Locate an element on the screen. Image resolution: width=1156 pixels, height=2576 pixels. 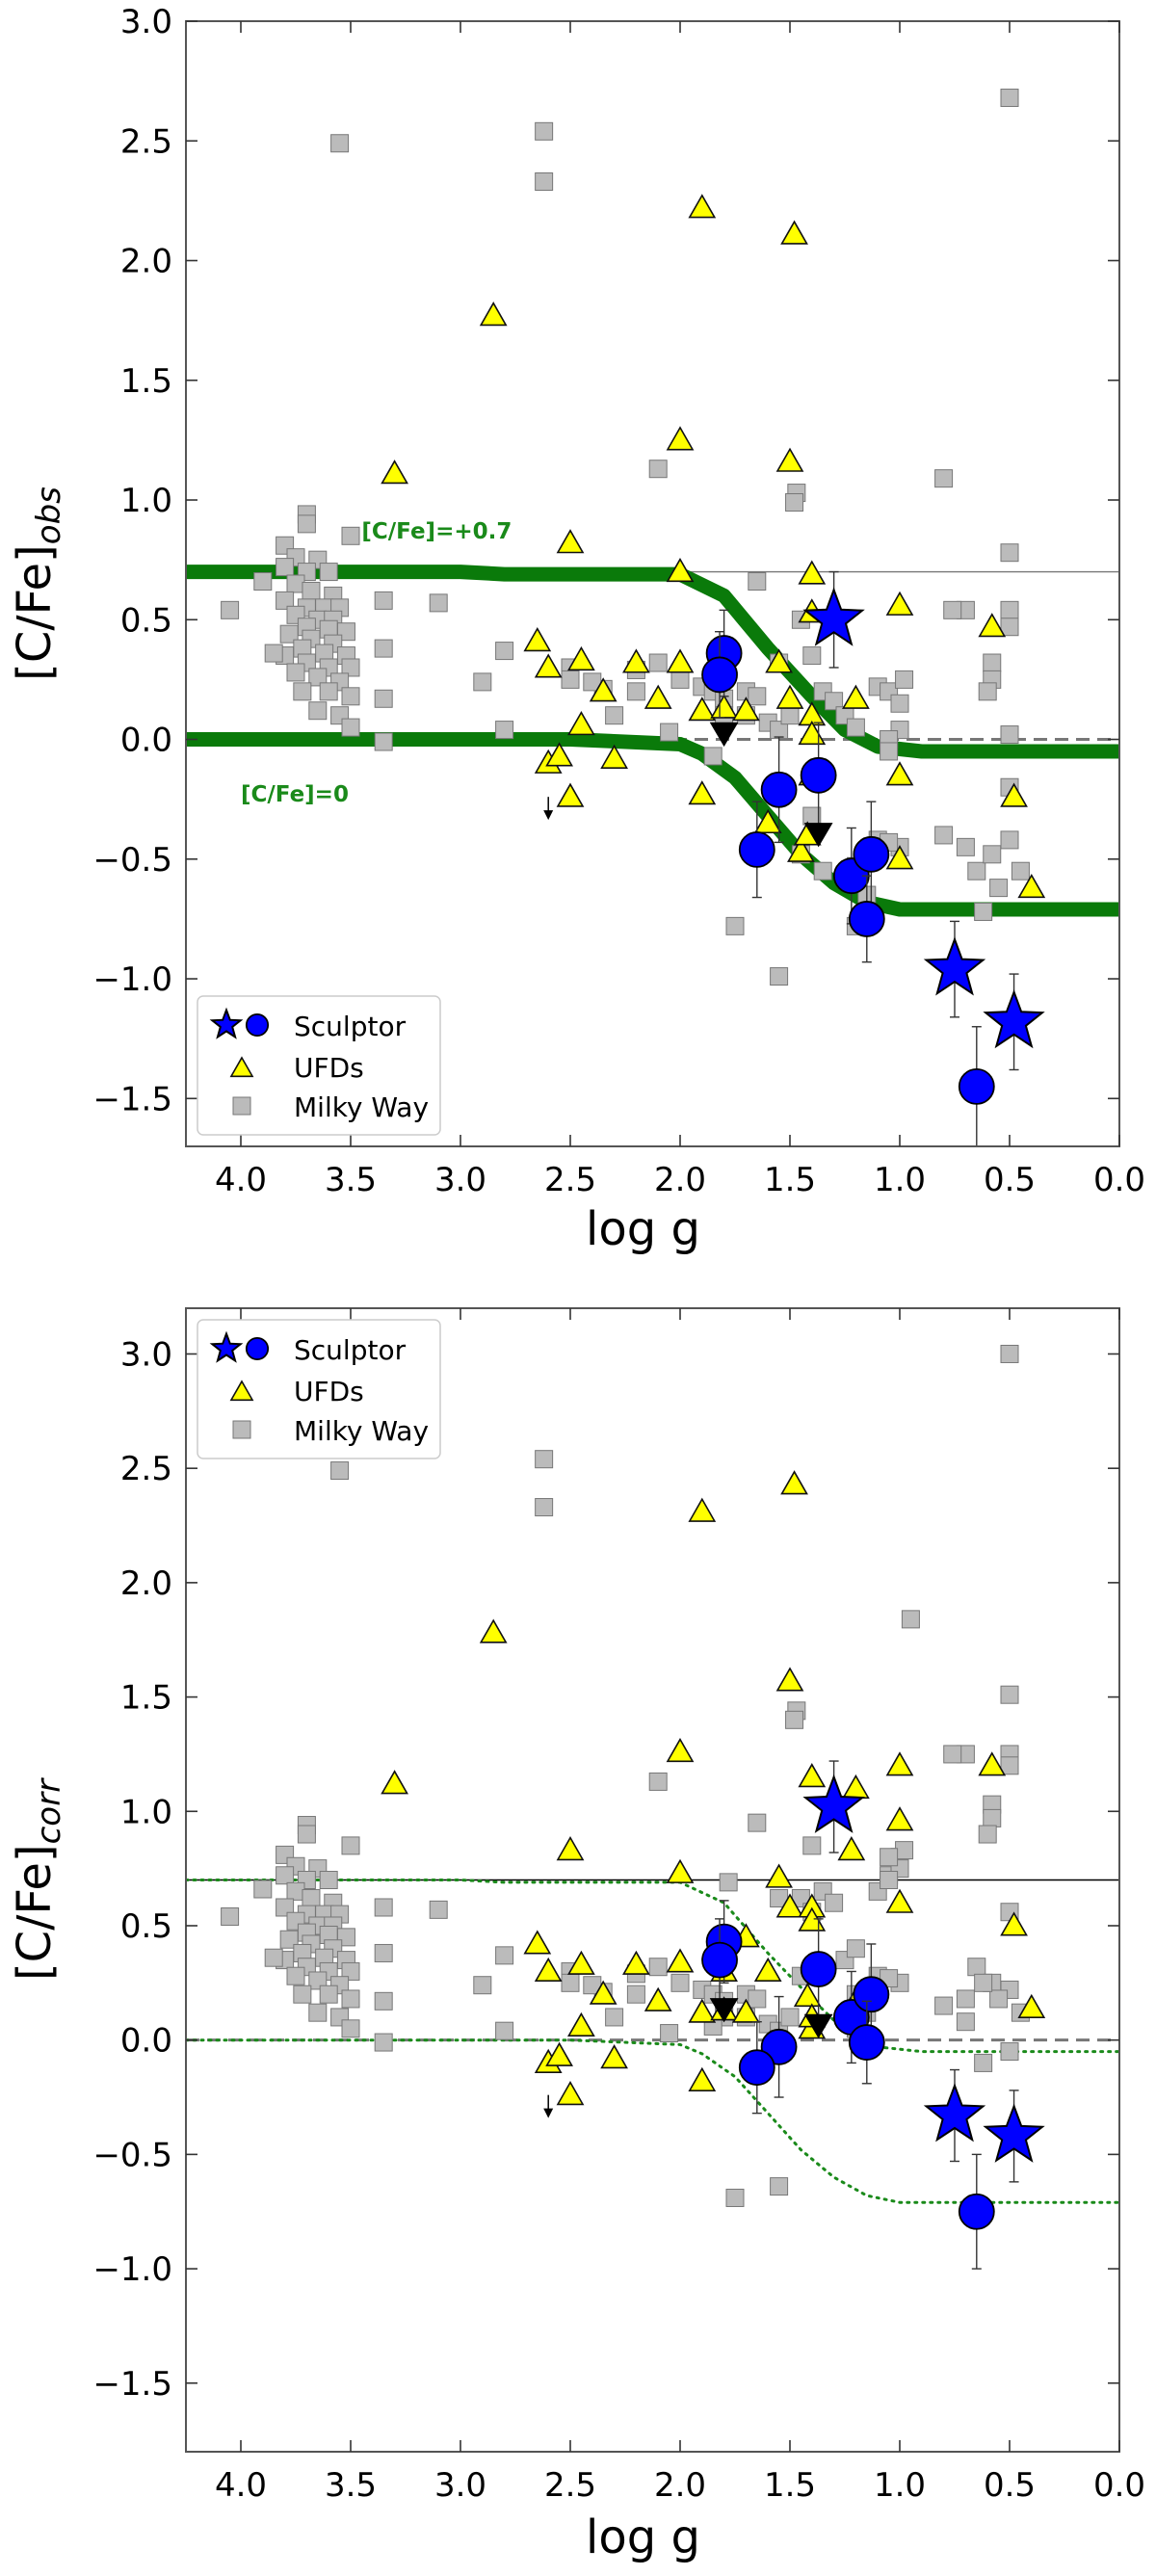
annotation-label: [C/Fe]=0 is located at coordinates (295, 794).